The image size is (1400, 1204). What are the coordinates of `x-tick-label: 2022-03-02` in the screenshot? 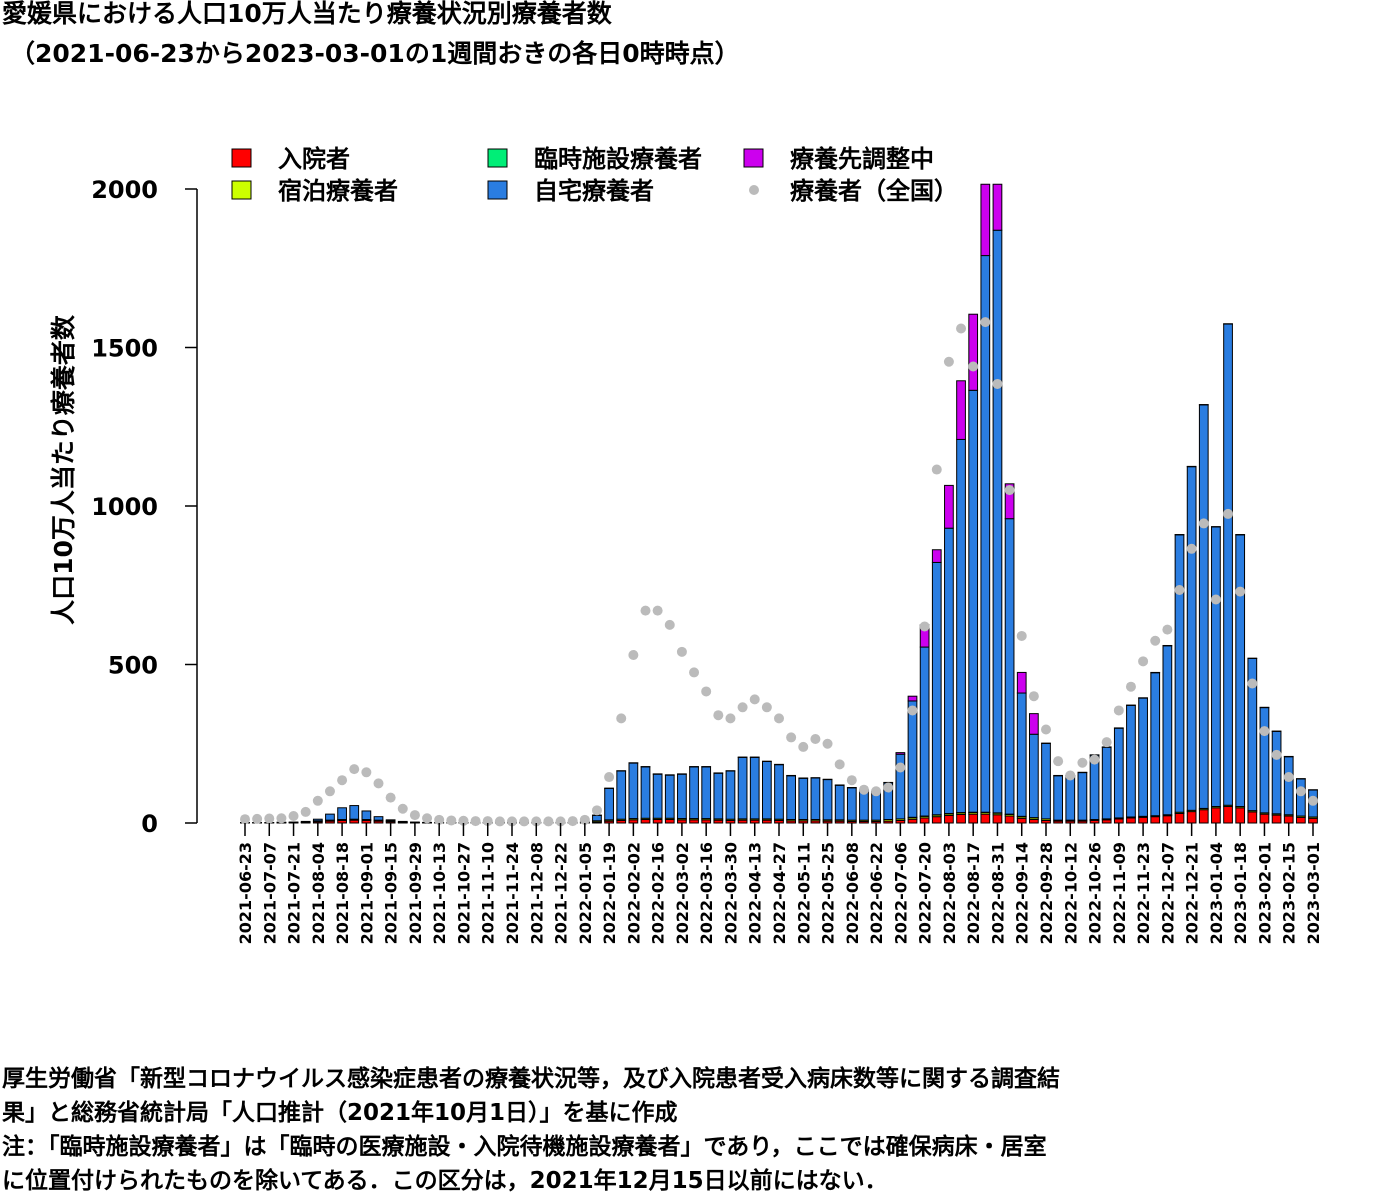 It's located at (682, 893).